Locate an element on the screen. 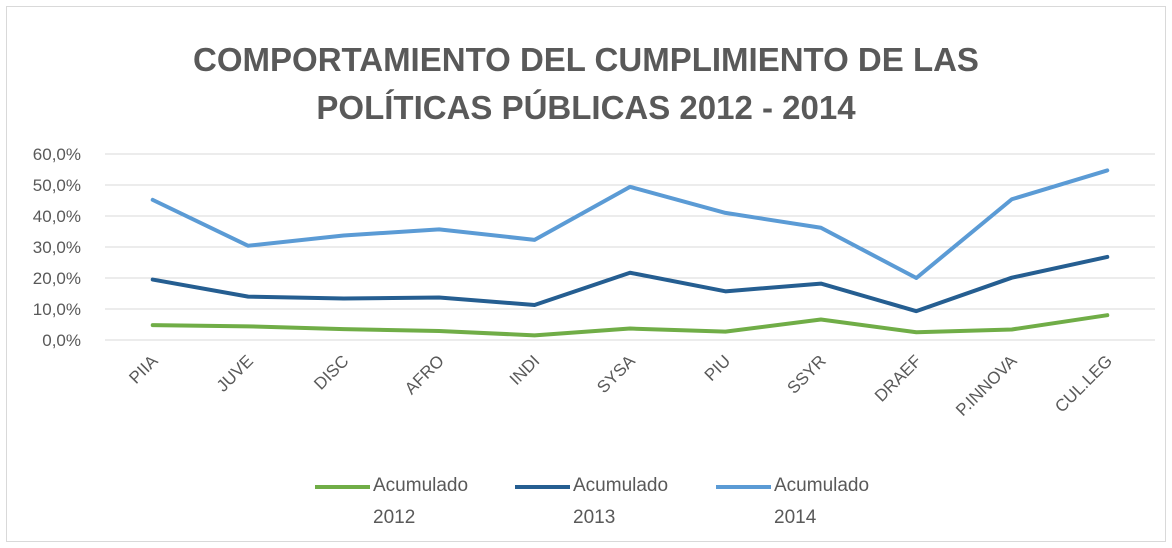  x-tick-label: SYSA is located at coordinates (616, 374).